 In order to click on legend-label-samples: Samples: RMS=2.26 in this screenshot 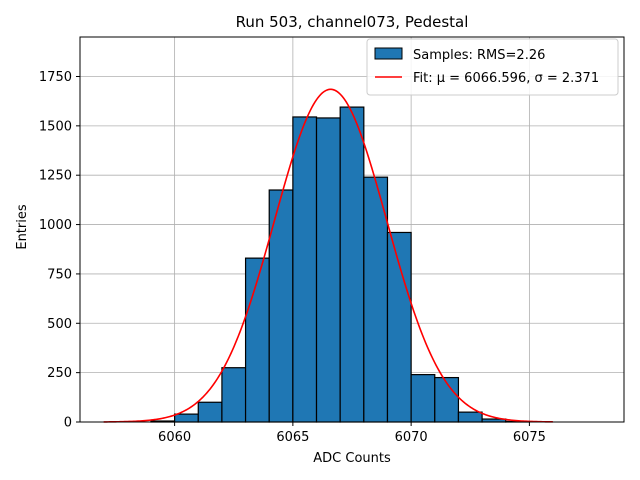, I will do `click(479, 55)`.